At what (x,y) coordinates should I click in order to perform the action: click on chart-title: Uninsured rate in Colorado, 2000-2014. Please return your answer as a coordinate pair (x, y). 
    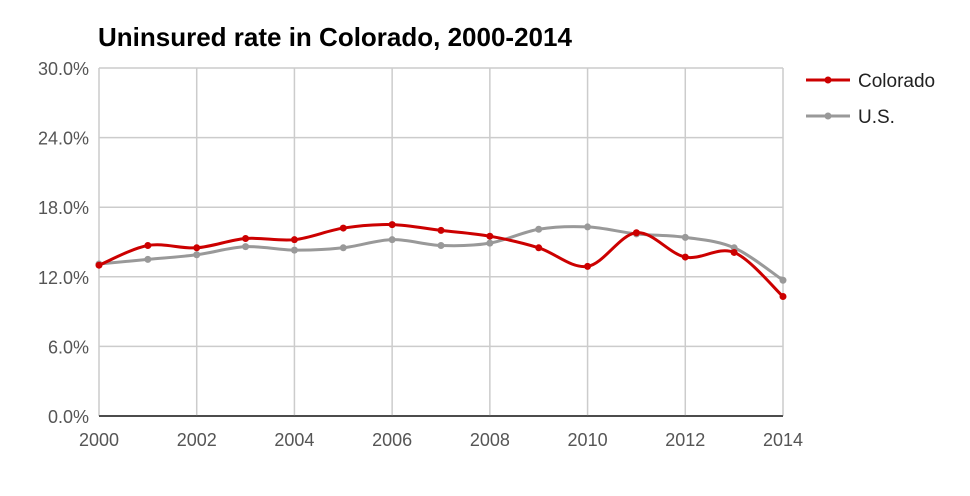
    Looking at the image, I should click on (335, 37).